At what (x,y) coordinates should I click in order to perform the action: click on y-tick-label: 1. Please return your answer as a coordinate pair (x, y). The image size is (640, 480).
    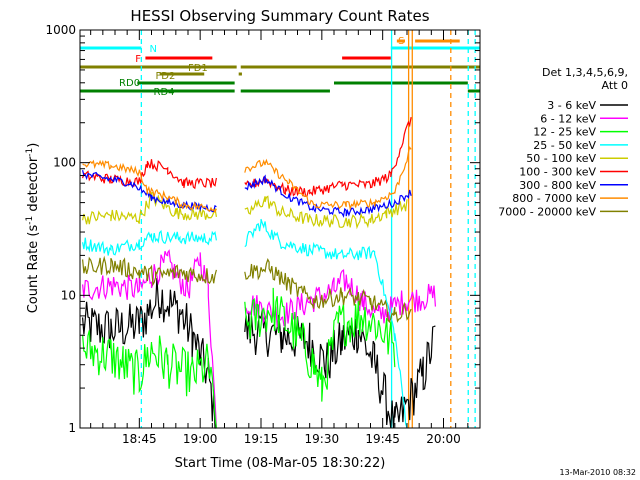
    Looking at the image, I should click on (72, 428).